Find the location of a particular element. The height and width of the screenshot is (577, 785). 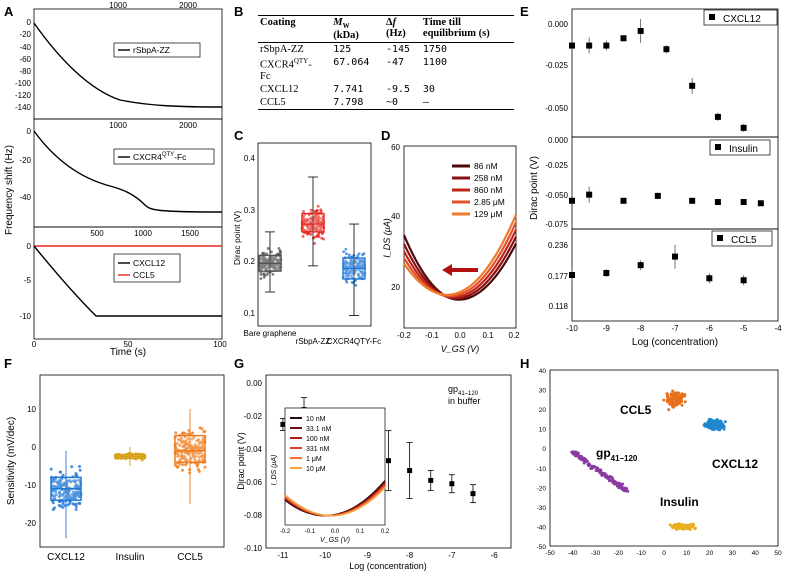

xtick: -5 is located at coordinates (744, 328).